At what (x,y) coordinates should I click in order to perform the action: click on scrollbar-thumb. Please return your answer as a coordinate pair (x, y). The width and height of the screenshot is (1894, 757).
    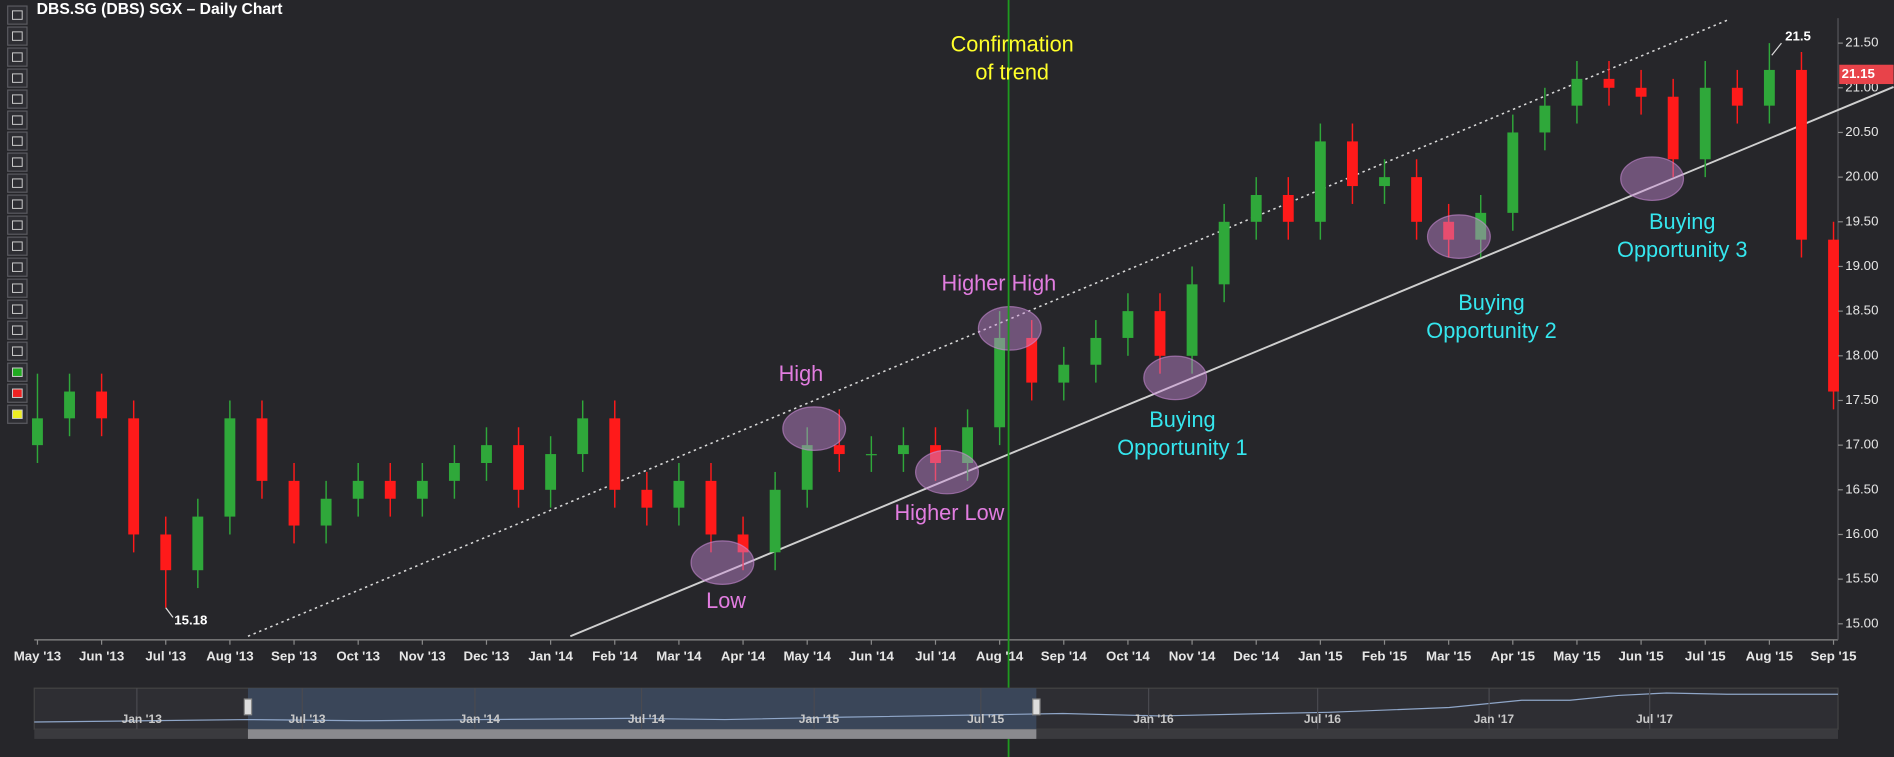
    Looking at the image, I should click on (642, 734).